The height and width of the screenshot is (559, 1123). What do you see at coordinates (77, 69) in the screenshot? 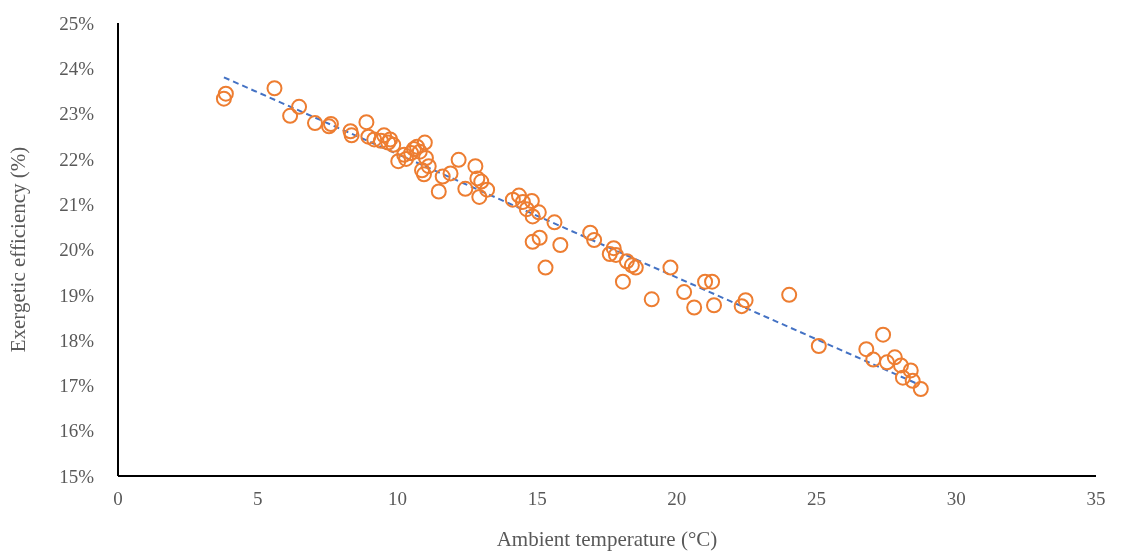
I see `y-tick-label: 24%` at bounding box center [77, 69].